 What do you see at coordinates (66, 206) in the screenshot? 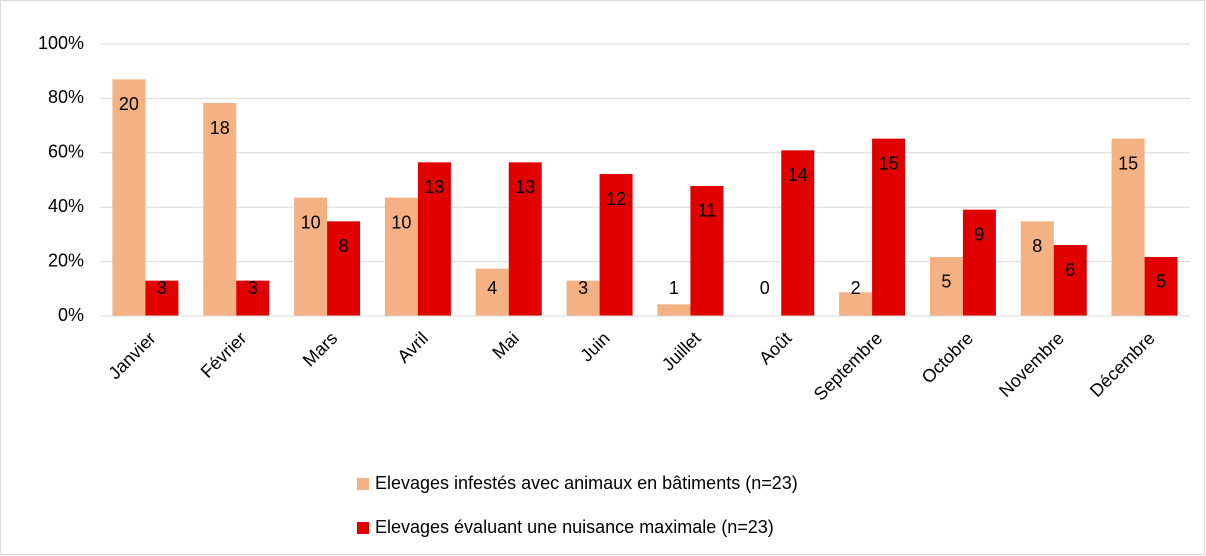
I see `y-tick-label: 40%` at bounding box center [66, 206].